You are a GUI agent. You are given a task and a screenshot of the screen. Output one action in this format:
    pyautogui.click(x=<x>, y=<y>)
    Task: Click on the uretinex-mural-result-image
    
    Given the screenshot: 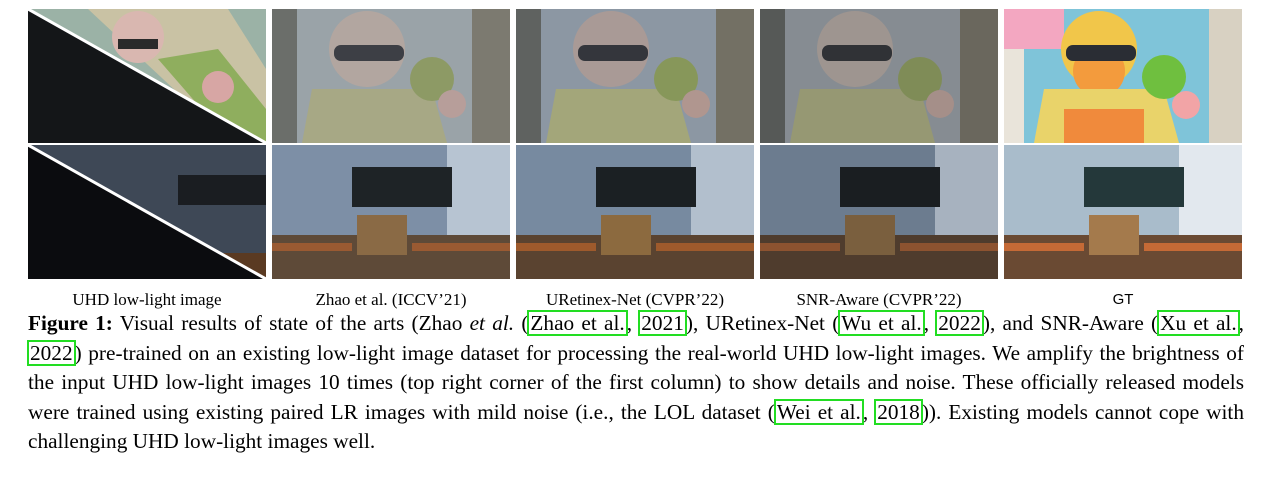 What is the action you would take?
    pyautogui.click(x=635, y=76)
    